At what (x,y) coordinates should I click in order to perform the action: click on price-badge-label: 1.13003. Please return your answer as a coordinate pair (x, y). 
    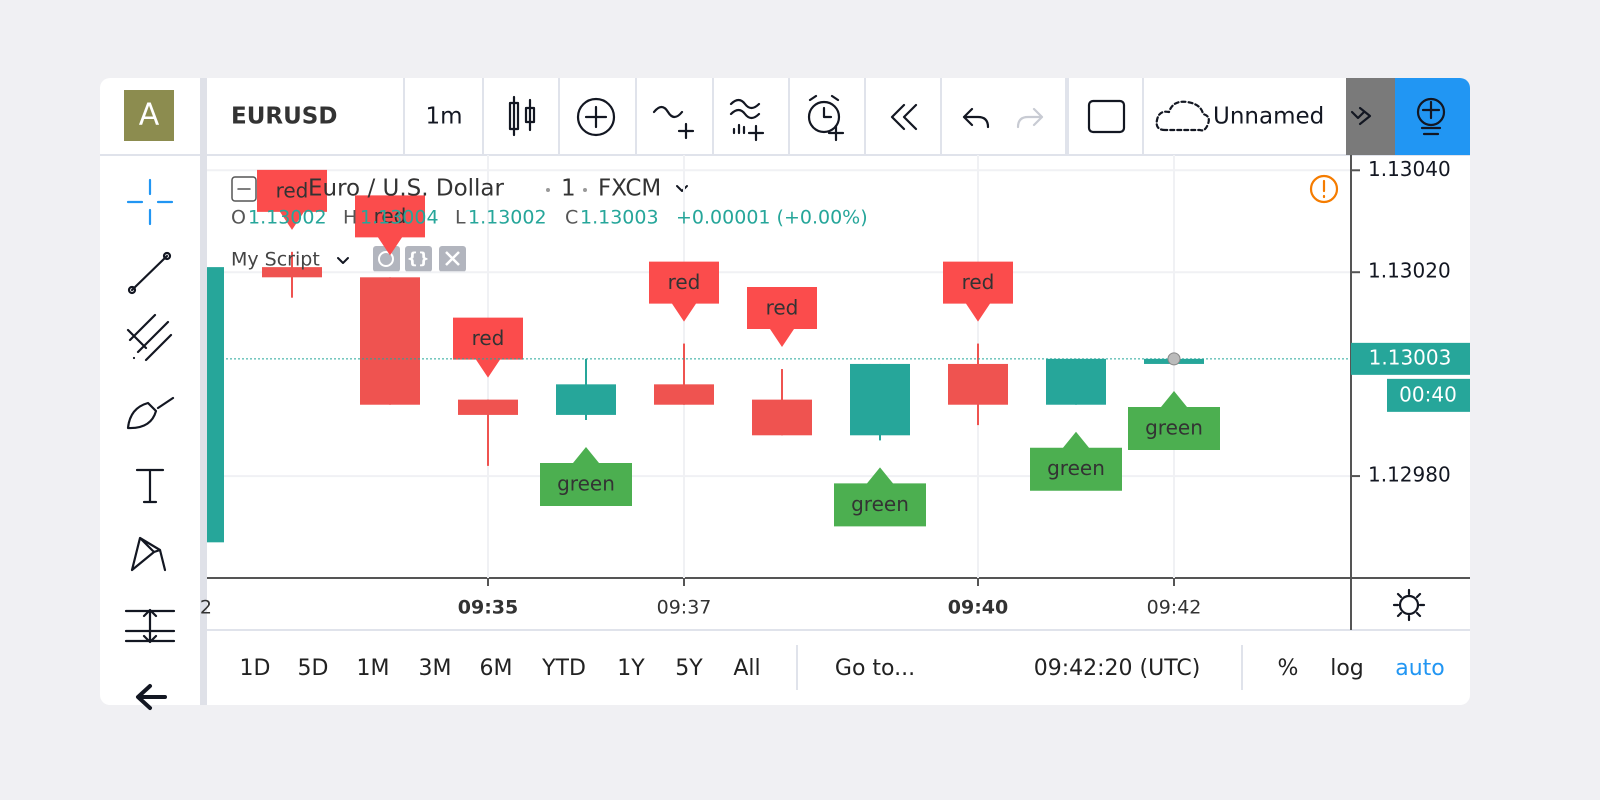
    Looking at the image, I should click on (1410, 357).